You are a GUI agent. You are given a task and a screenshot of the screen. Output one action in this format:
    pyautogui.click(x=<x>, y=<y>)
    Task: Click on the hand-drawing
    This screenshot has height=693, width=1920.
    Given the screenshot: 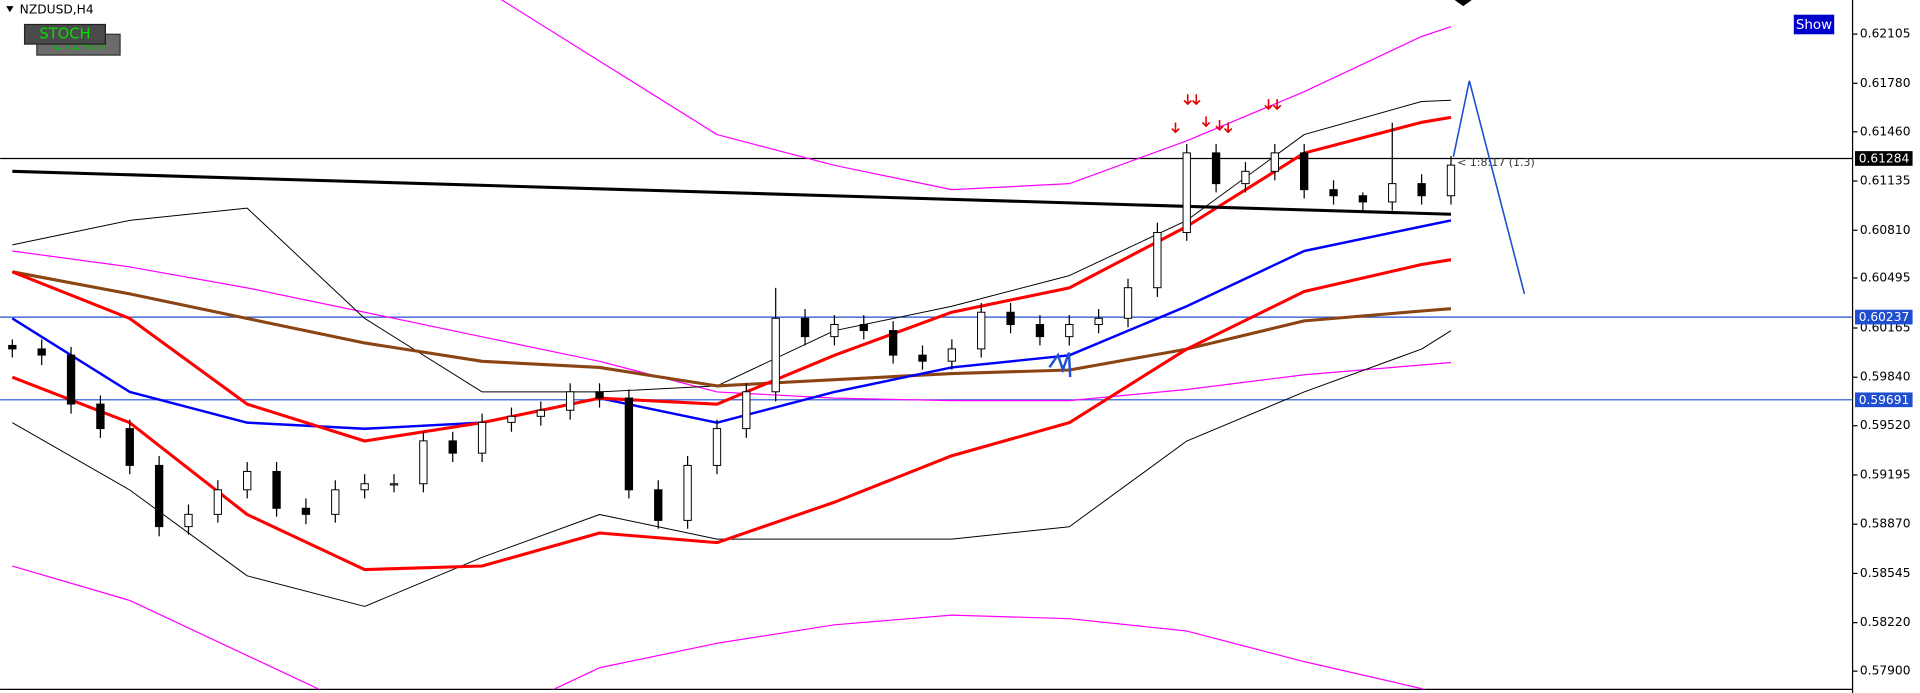 What is the action you would take?
    pyautogui.click(x=1060, y=365)
    